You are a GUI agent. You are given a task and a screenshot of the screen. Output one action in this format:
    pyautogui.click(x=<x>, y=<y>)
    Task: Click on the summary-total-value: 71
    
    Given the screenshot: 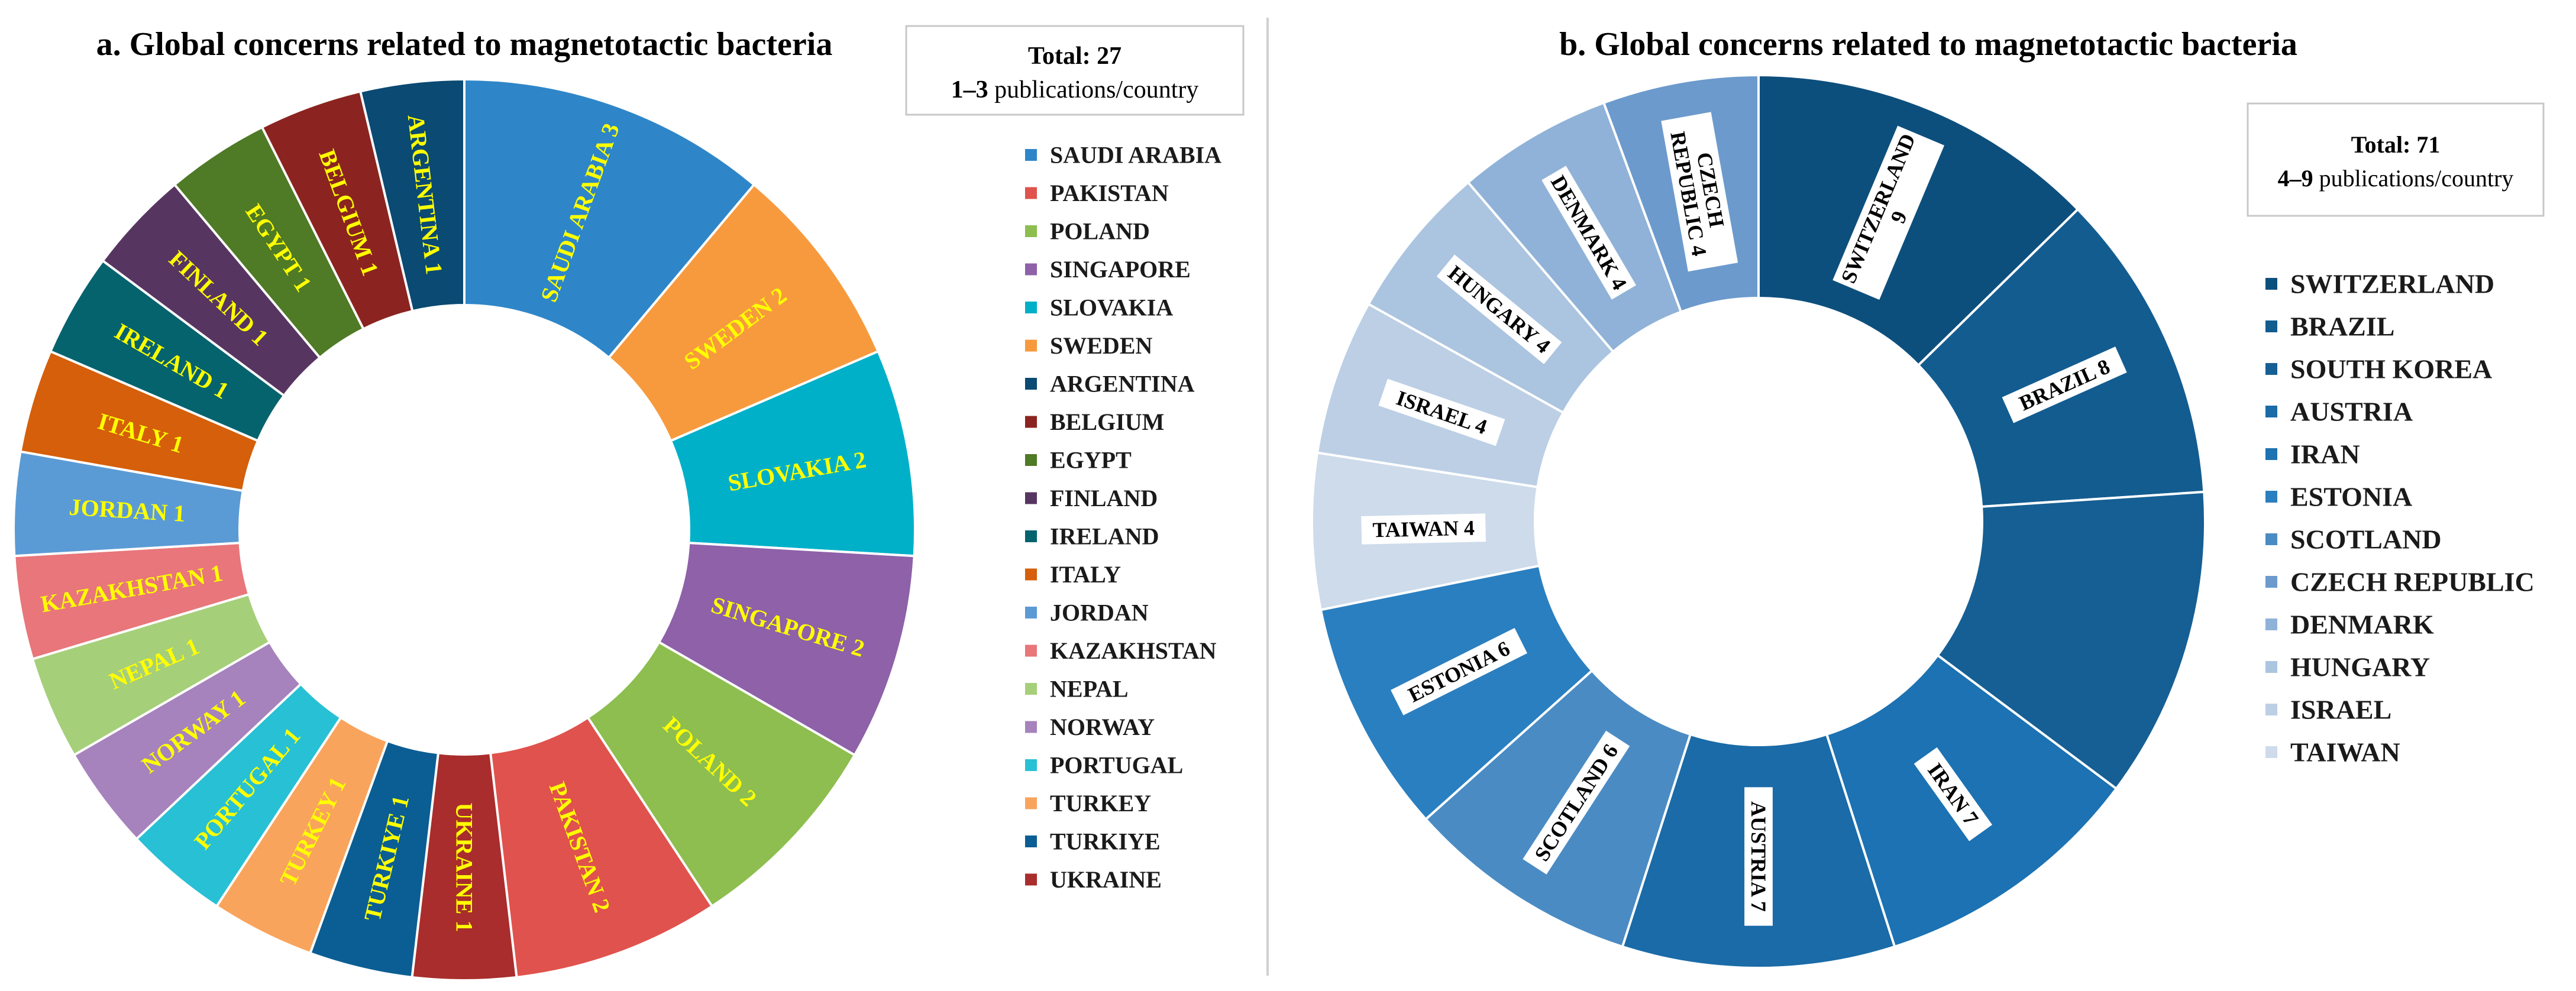 What is the action you would take?
    pyautogui.click(x=2428, y=144)
    